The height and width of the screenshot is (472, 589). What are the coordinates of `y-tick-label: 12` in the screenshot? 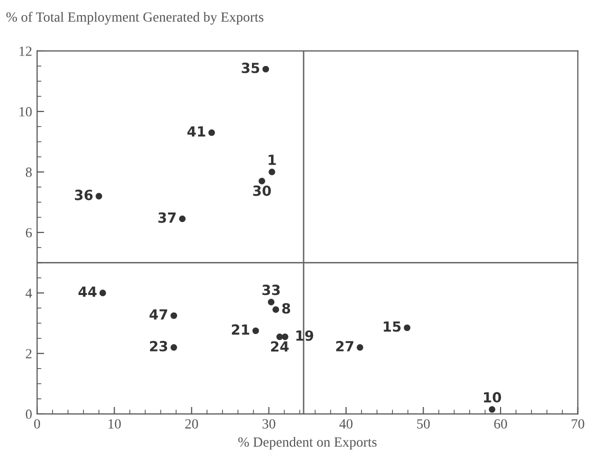 It's located at (26, 51).